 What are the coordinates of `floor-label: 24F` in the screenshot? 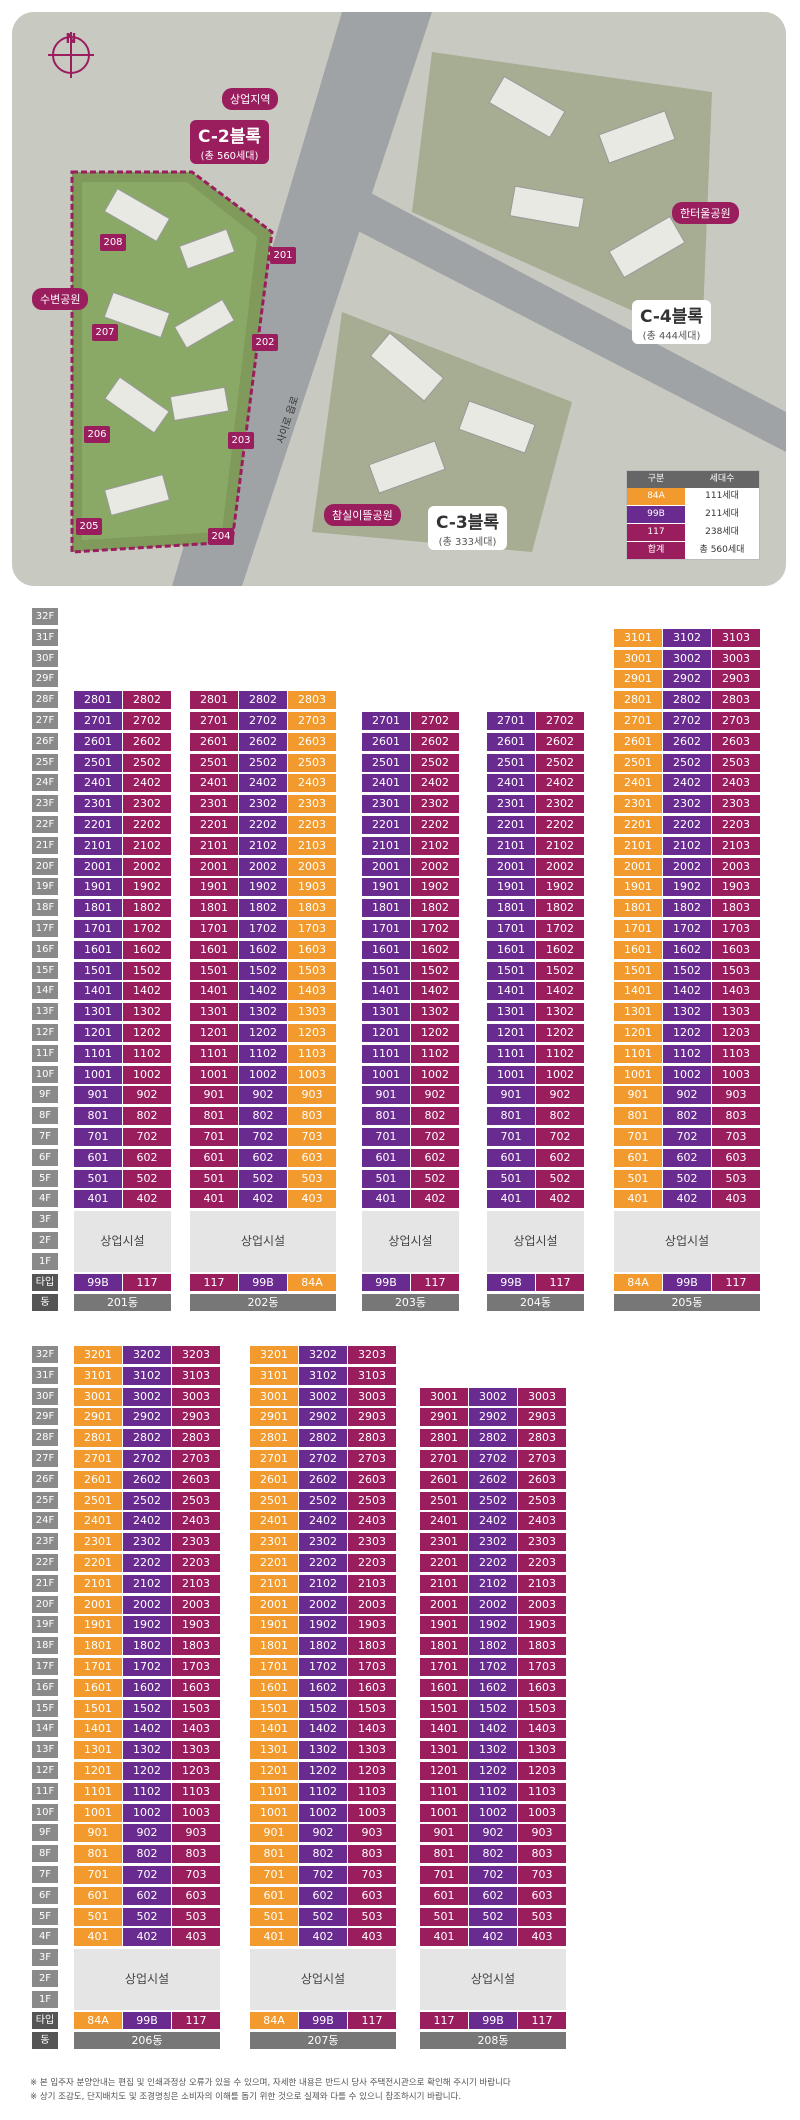 It's located at (45, 1521).